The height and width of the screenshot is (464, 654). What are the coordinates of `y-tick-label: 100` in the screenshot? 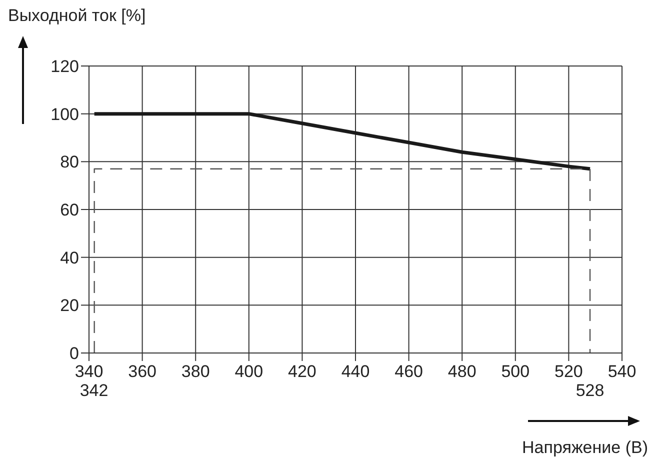 It's located at (64, 114).